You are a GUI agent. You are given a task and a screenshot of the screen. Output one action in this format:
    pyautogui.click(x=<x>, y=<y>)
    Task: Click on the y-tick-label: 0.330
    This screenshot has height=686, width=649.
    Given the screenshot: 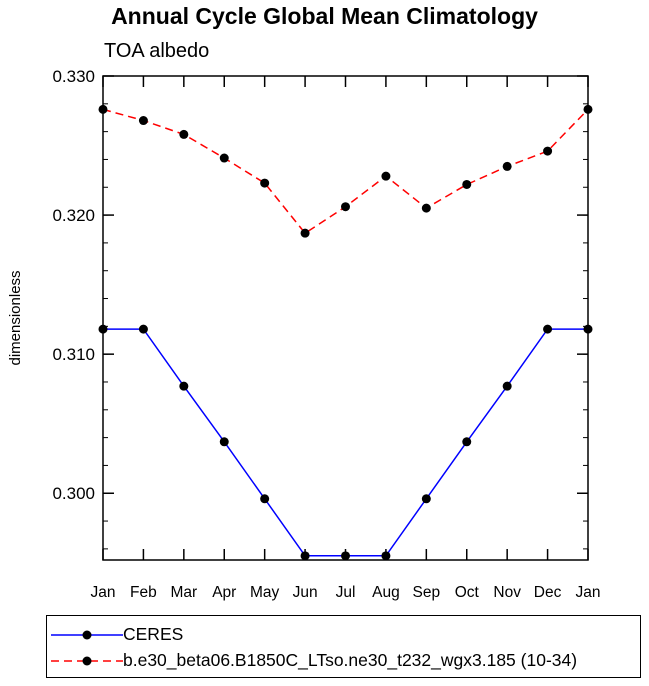 What is the action you would take?
    pyautogui.click(x=73, y=76)
    